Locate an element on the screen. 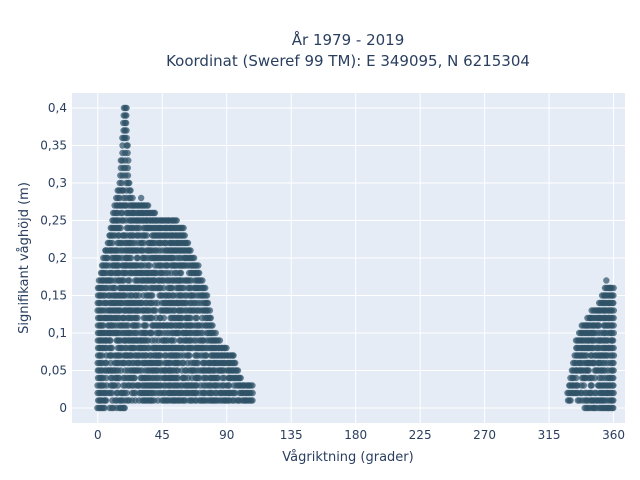  chart-title-line-1: År 1979 - 2019 is located at coordinates (348, 39).